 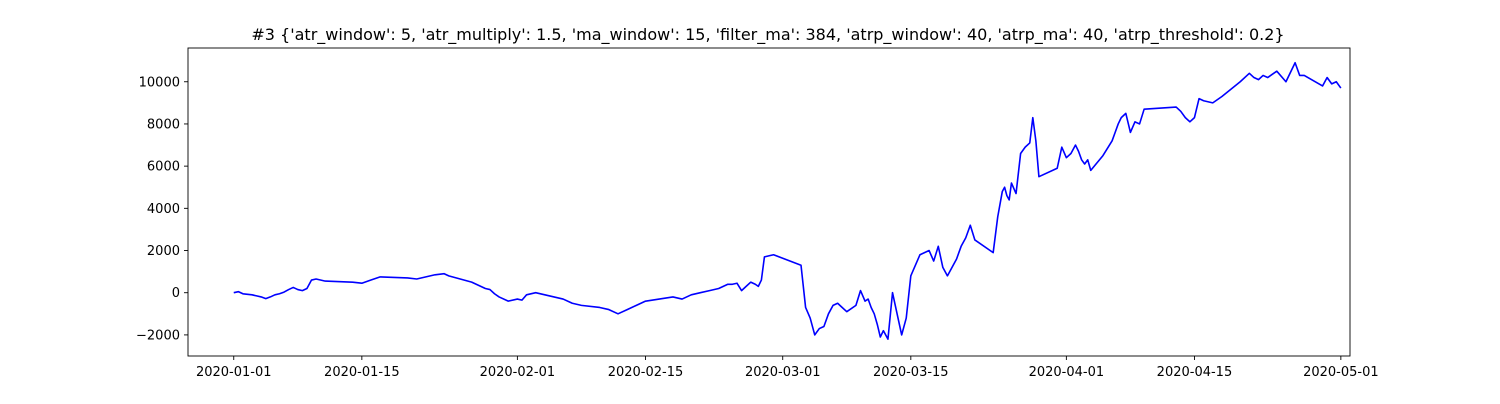 I want to click on y-tick-label-2: 2000, so click(x=163, y=251).